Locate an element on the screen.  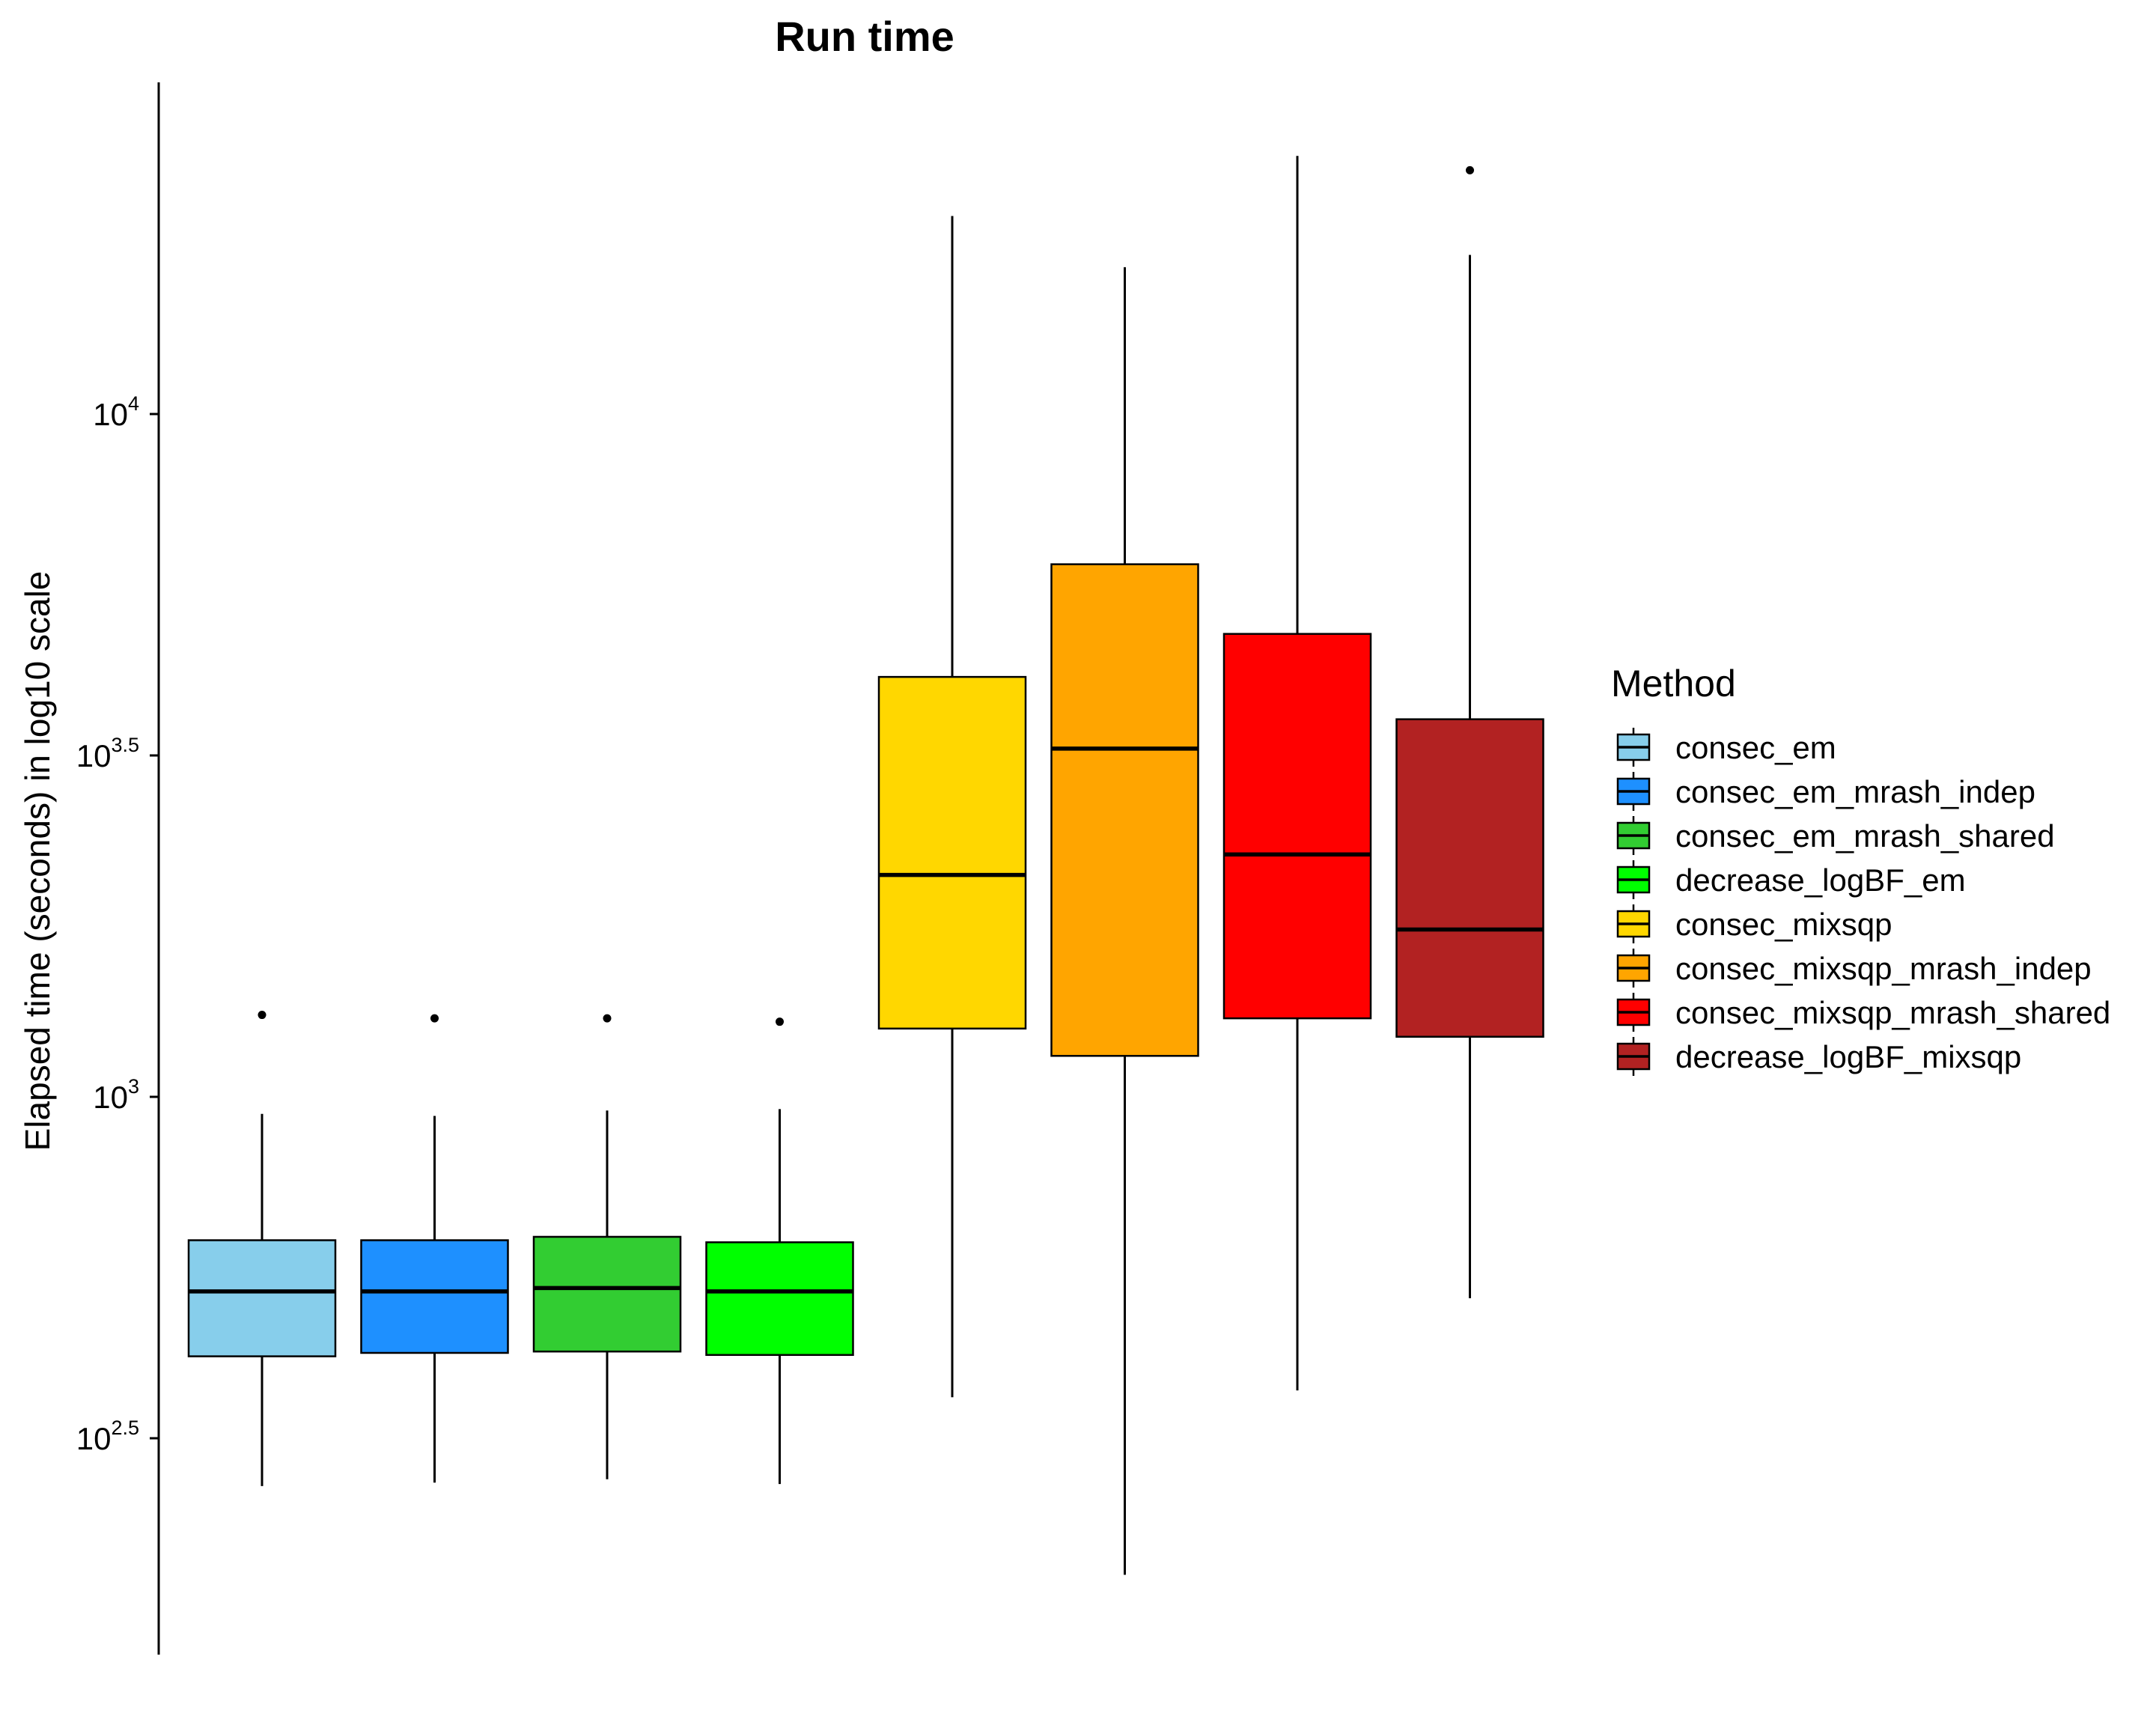
legend-item: decrease_logBF_mixsqp is located at coordinates (1818, 1056).